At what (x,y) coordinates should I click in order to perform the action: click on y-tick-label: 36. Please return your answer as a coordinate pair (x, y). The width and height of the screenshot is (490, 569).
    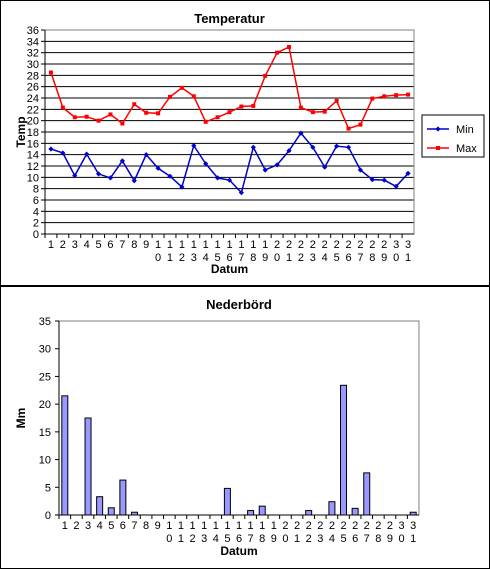
    Looking at the image, I should click on (33, 31).